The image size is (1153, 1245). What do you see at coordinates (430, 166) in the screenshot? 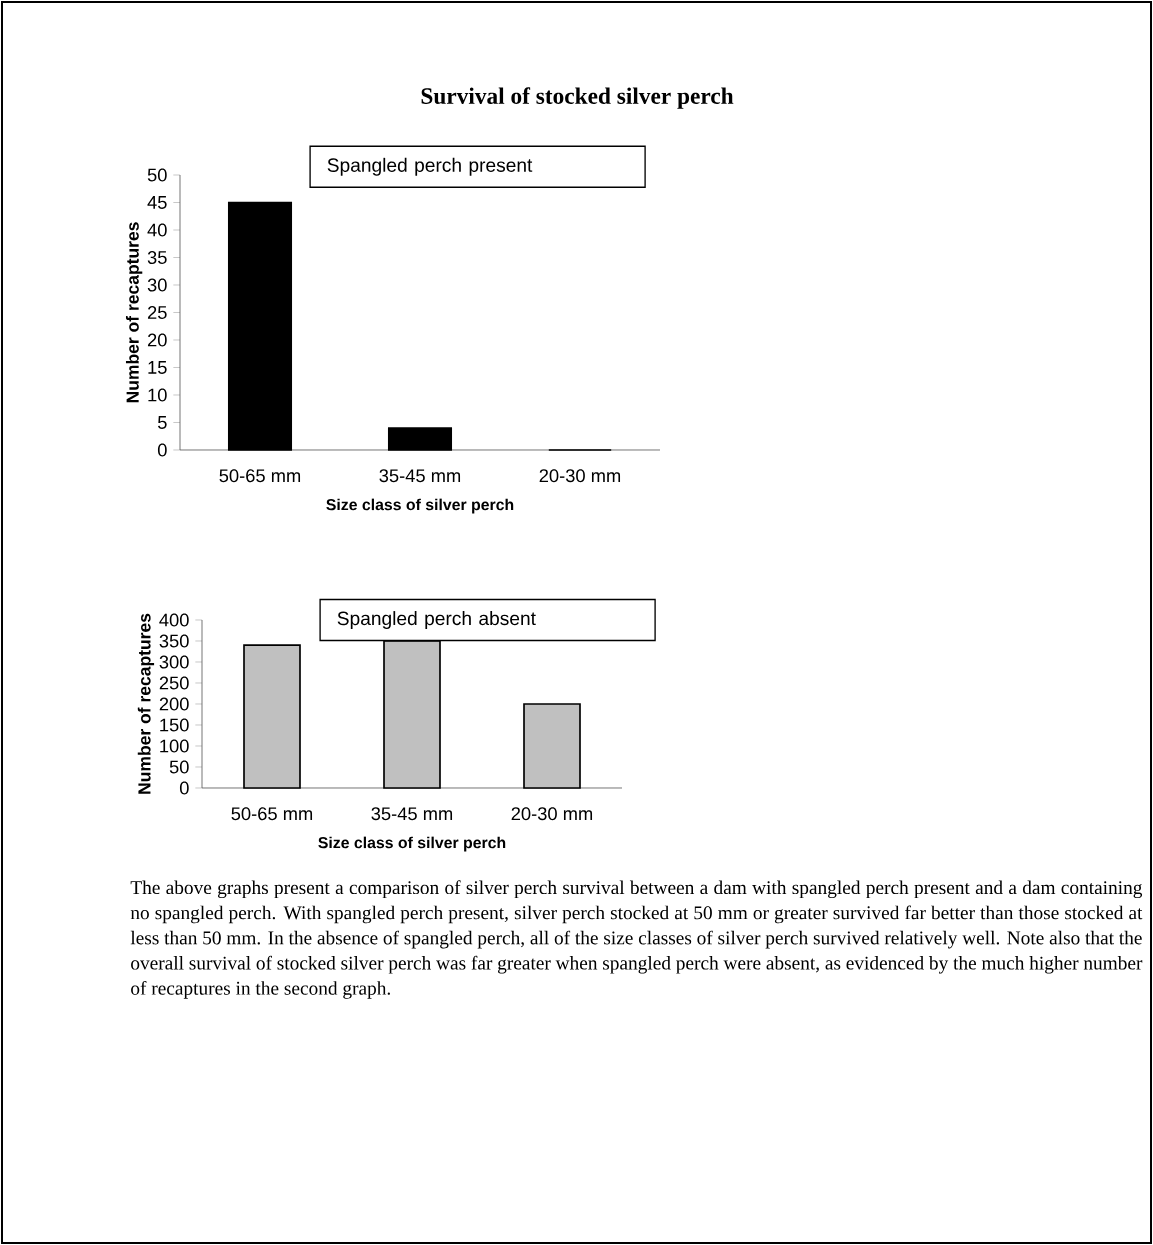
I see `annotation: Spangled perch present` at bounding box center [430, 166].